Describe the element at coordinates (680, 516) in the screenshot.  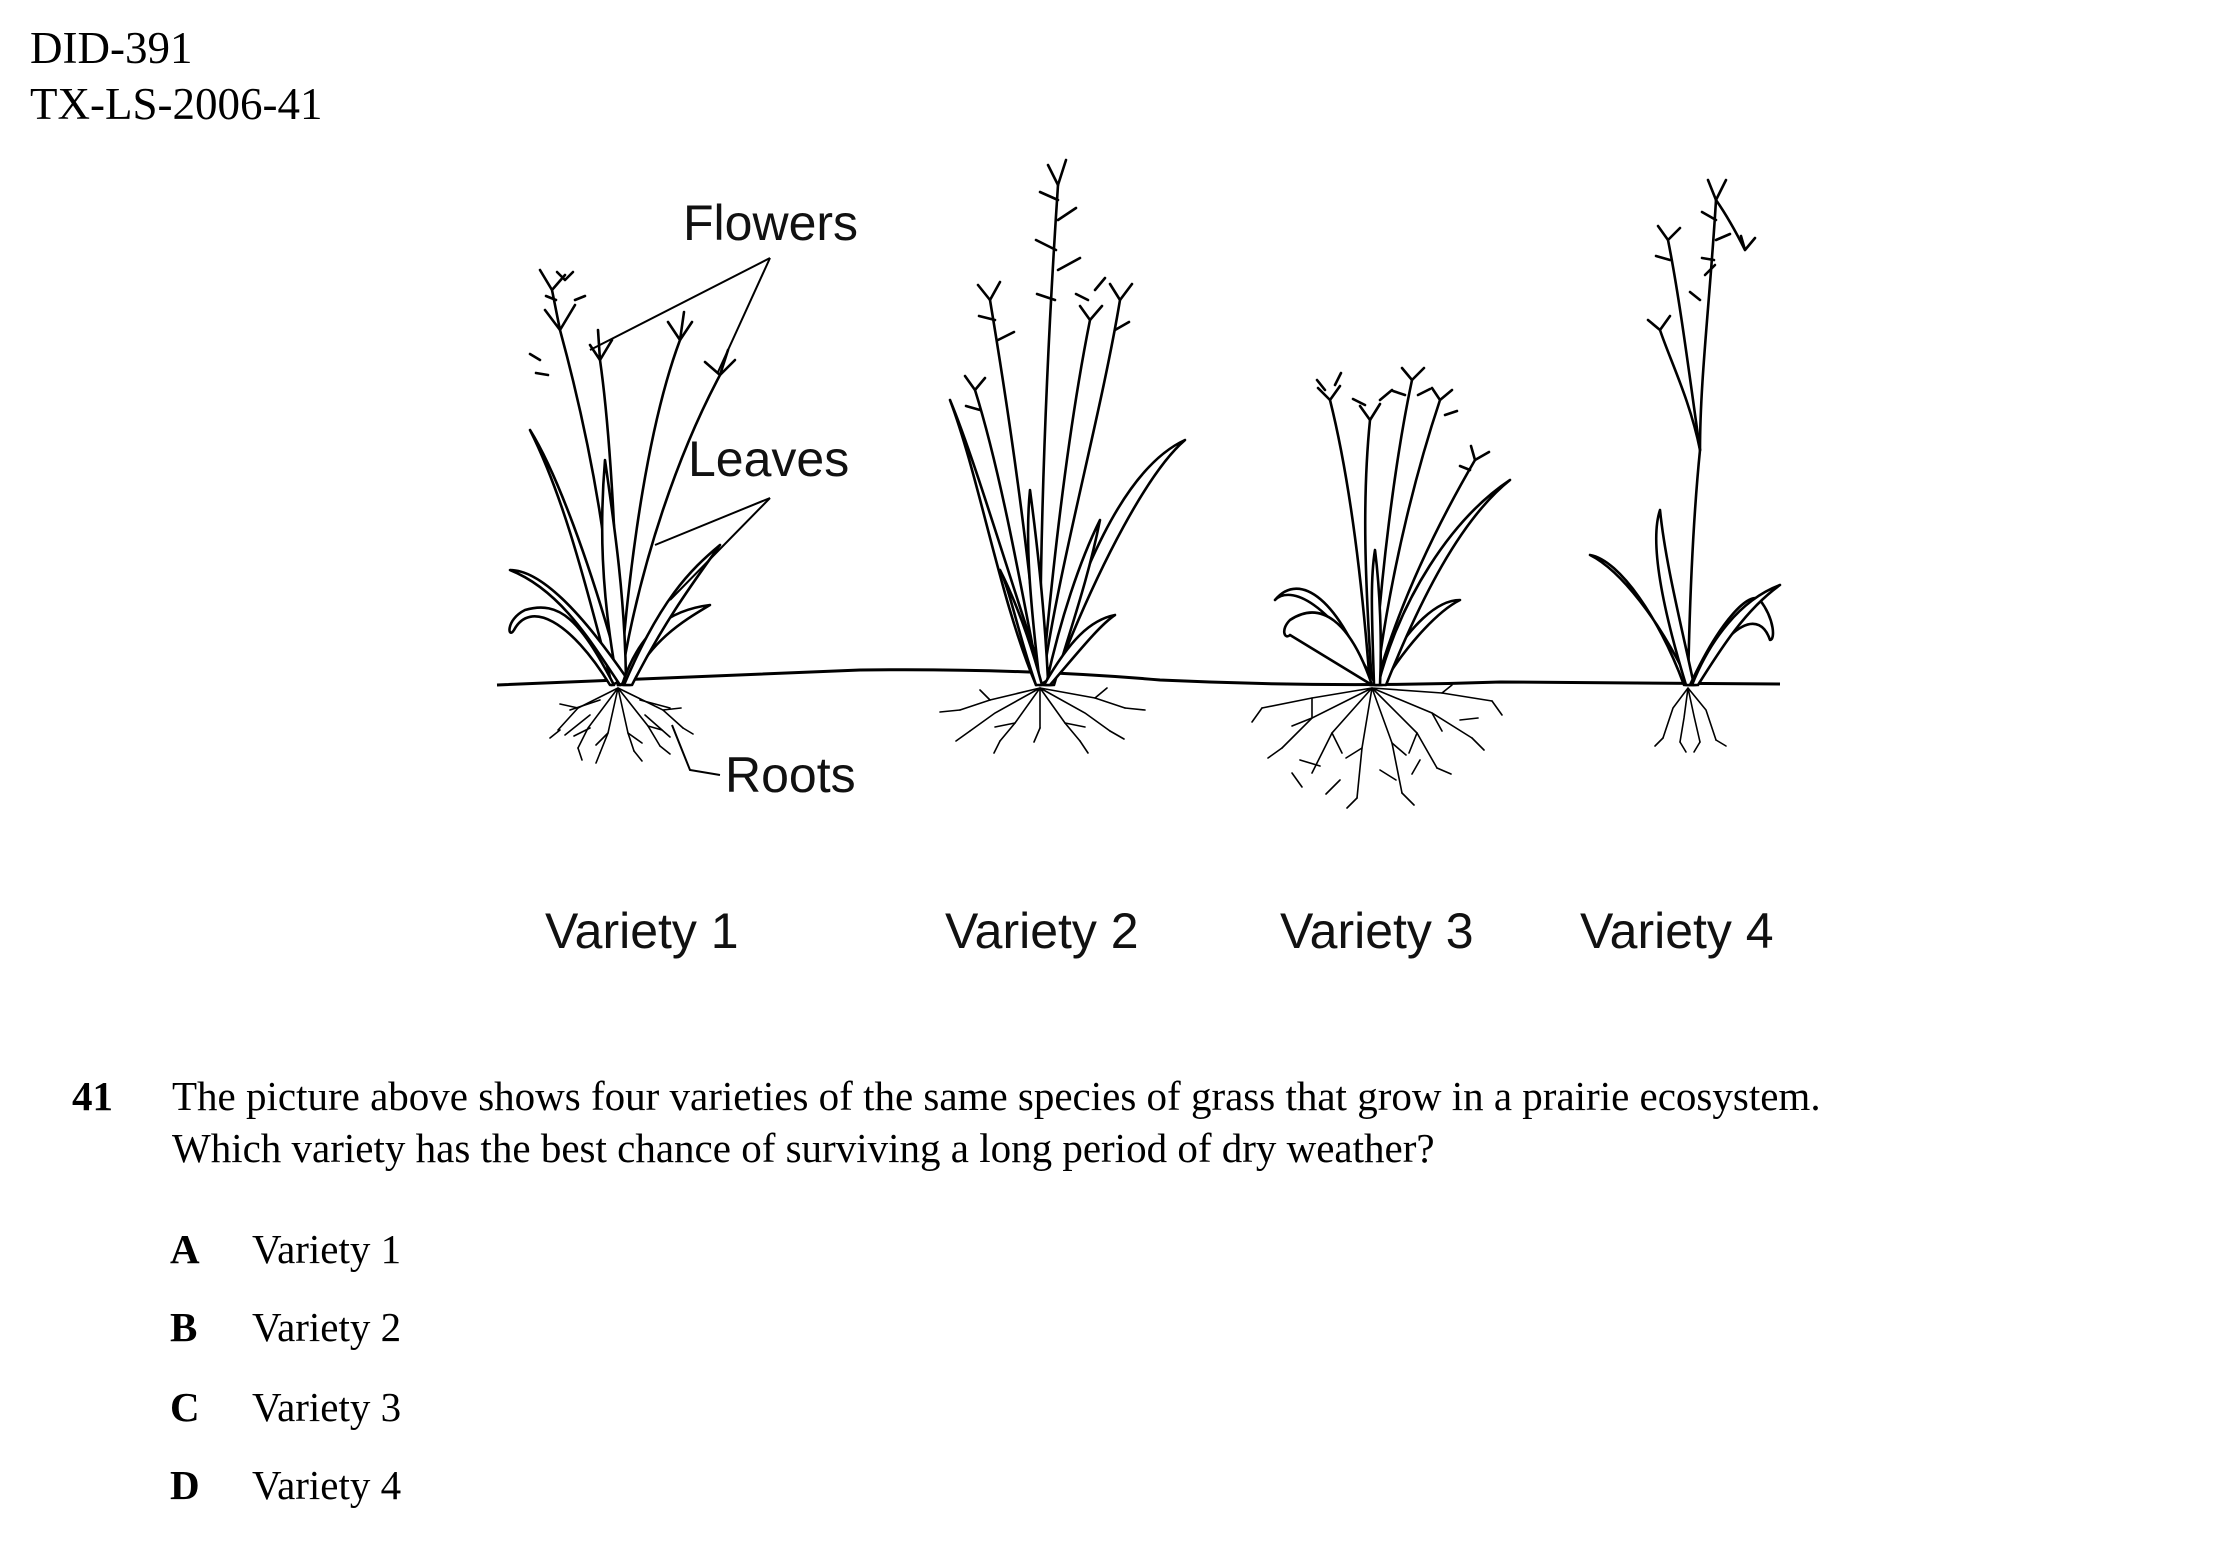
I see `callout-lines` at that location.